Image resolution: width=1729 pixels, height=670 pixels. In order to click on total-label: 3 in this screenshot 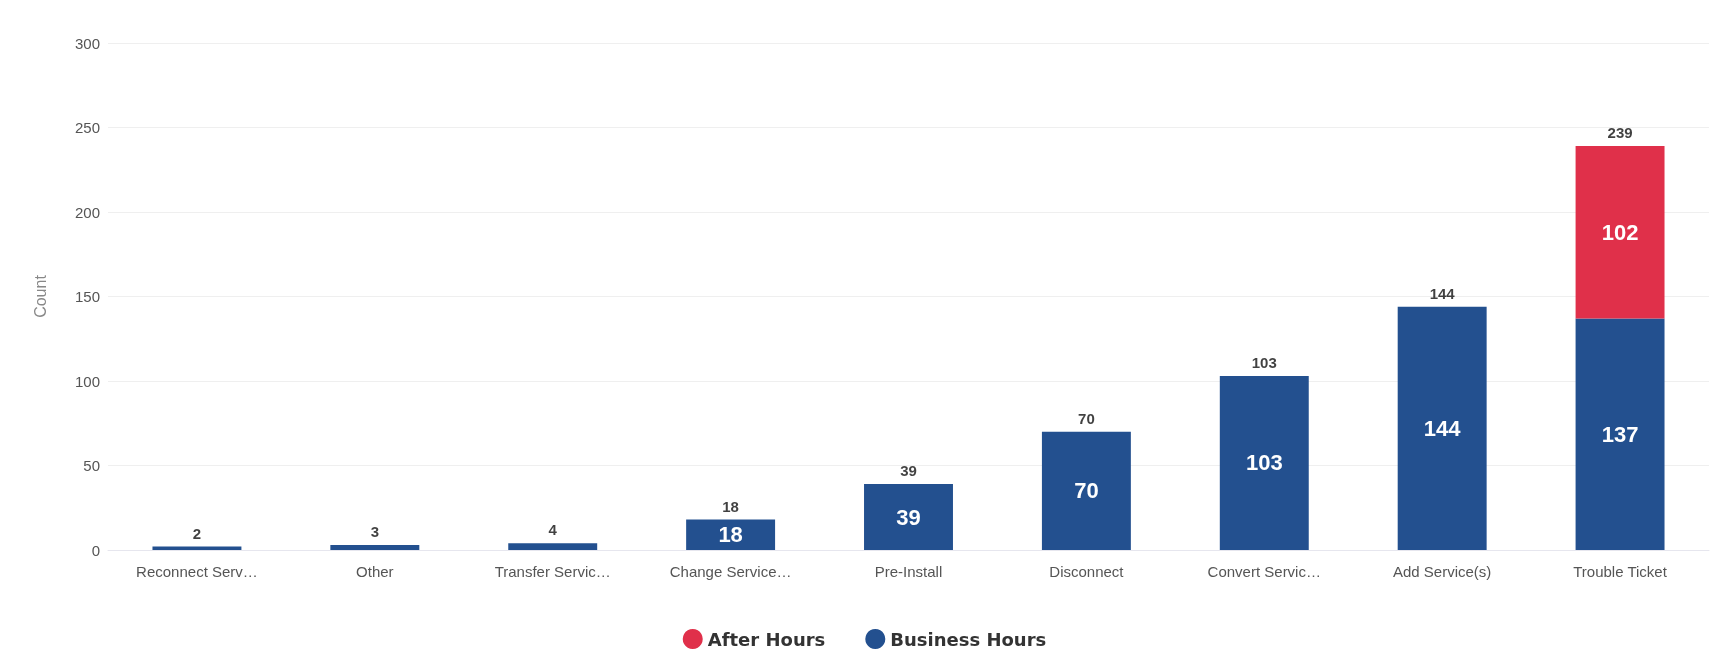, I will do `click(375, 531)`.